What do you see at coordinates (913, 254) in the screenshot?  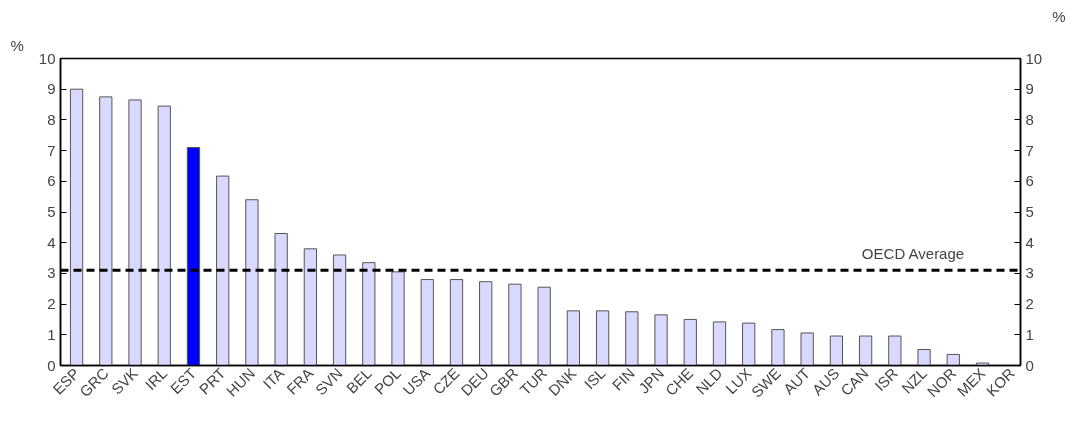 I see `ref-line-label: OECD Average` at bounding box center [913, 254].